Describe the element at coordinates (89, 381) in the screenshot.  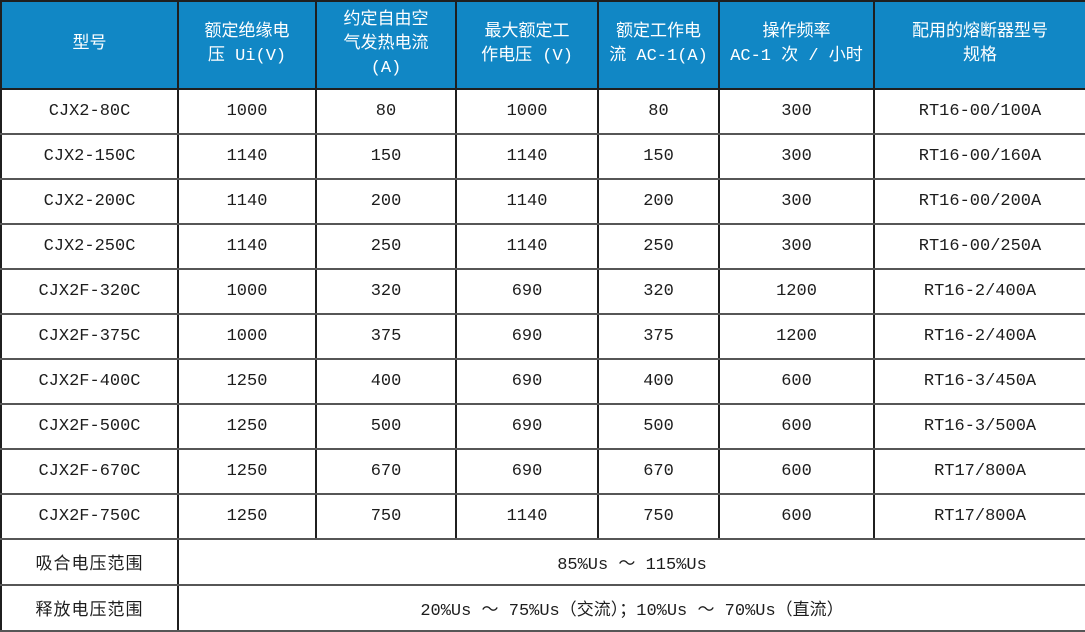
I see `model-cell: CJX2F-400C` at that location.